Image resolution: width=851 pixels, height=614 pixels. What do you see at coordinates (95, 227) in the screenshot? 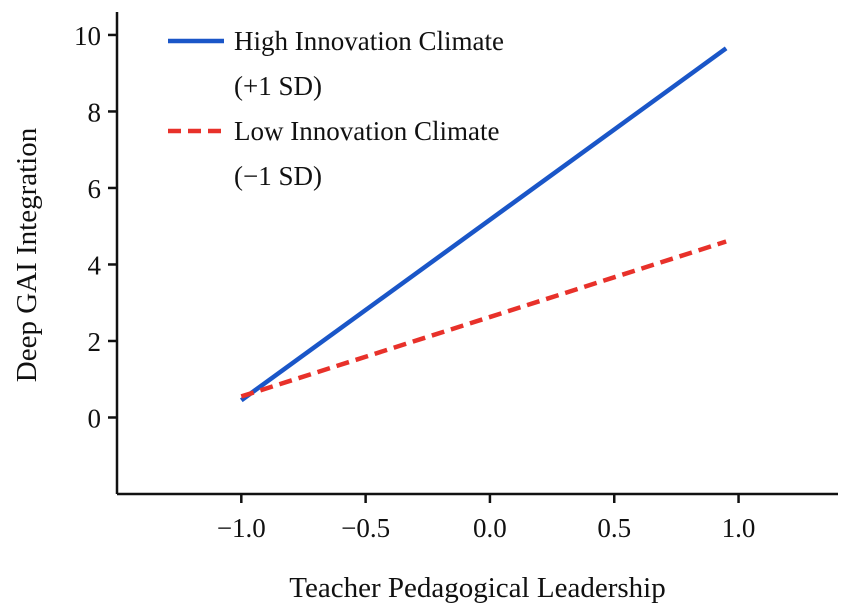
I see `y-ticks: 0 2 4 6 8 10` at bounding box center [95, 227].